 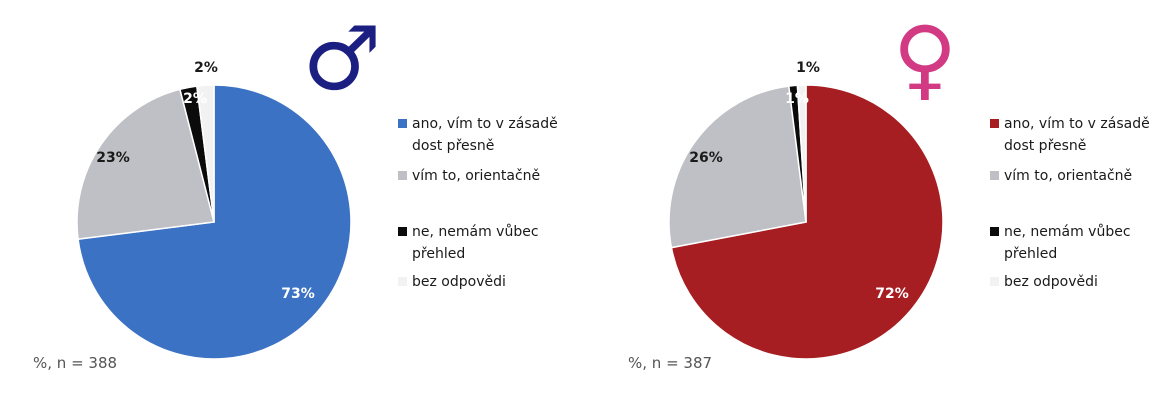 I want to click on male-legend-label-1: dost přesně, so click(x=453, y=146).